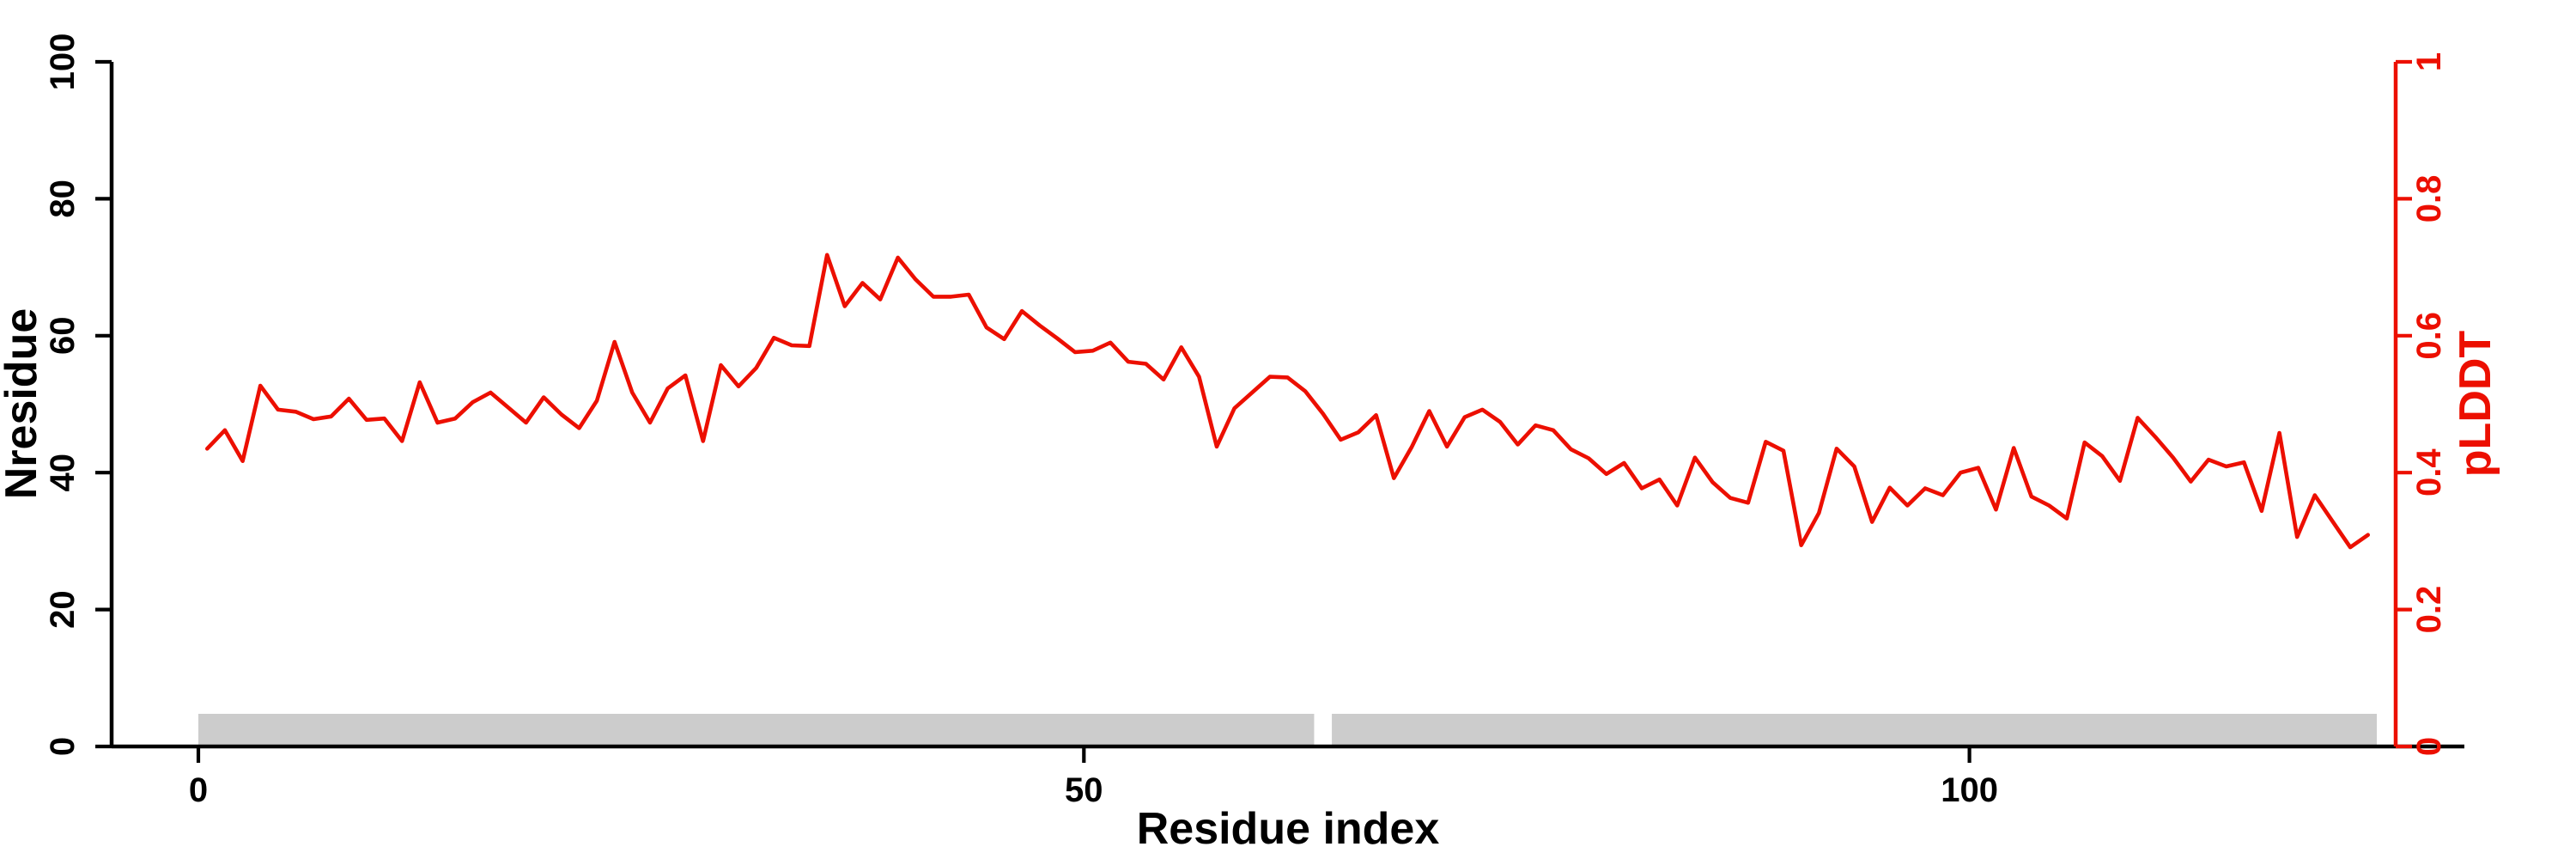 Image resolution: width=2576 pixels, height=859 pixels. What do you see at coordinates (63, 63) in the screenshot?
I see `left-y-axis-tick-label: 100` at bounding box center [63, 63].